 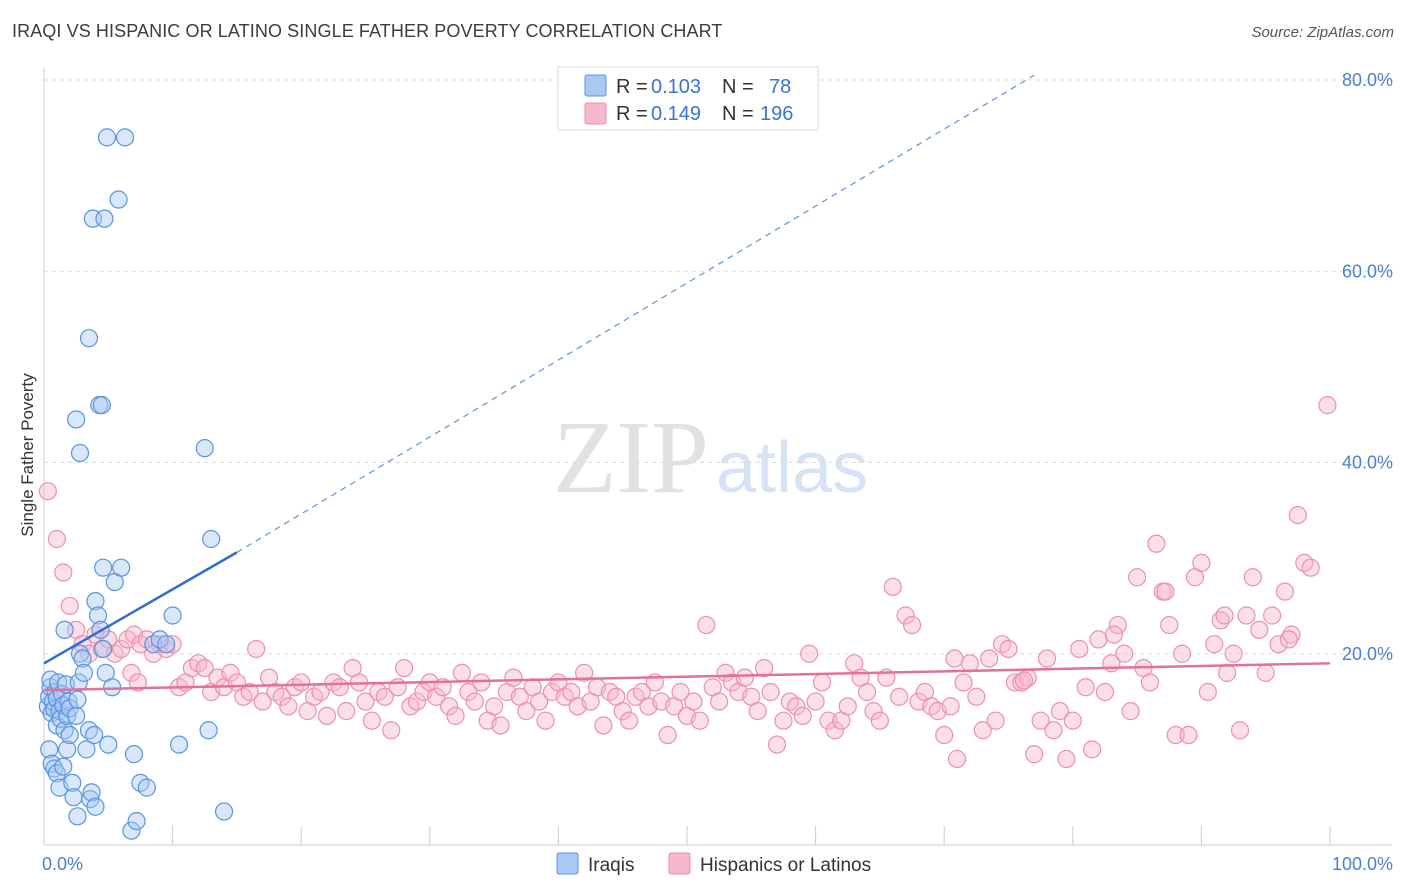 I want to click on y-tick-label-80: 80.0%, so click(x=1367, y=80).